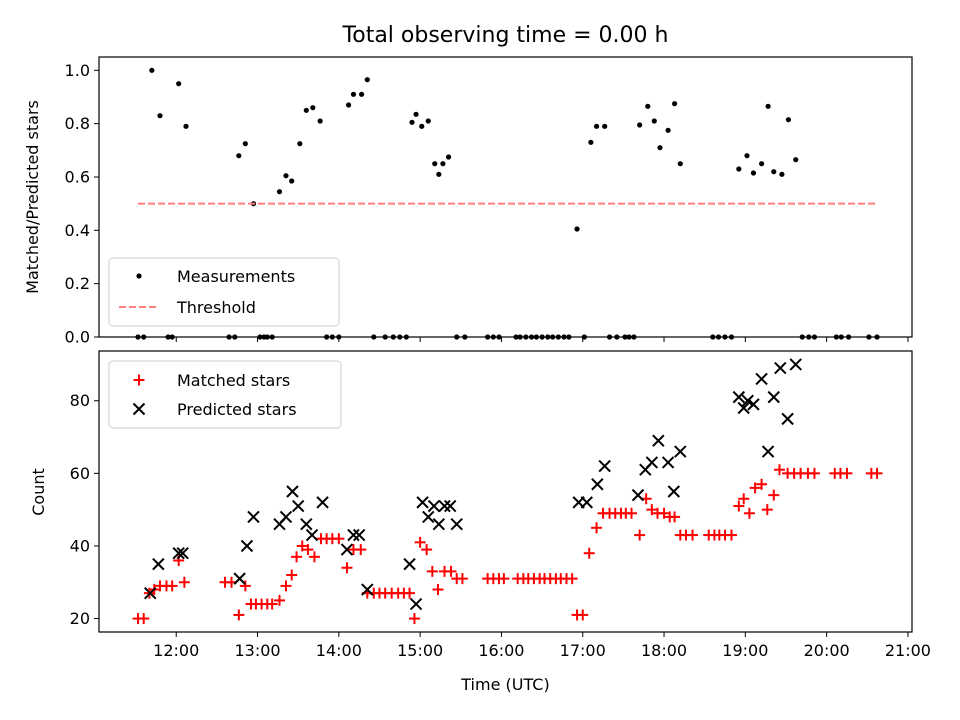 The height and width of the screenshot is (720, 960). What do you see at coordinates (139, 380) in the screenshot?
I see `legend-marker-matched-stars` at bounding box center [139, 380].